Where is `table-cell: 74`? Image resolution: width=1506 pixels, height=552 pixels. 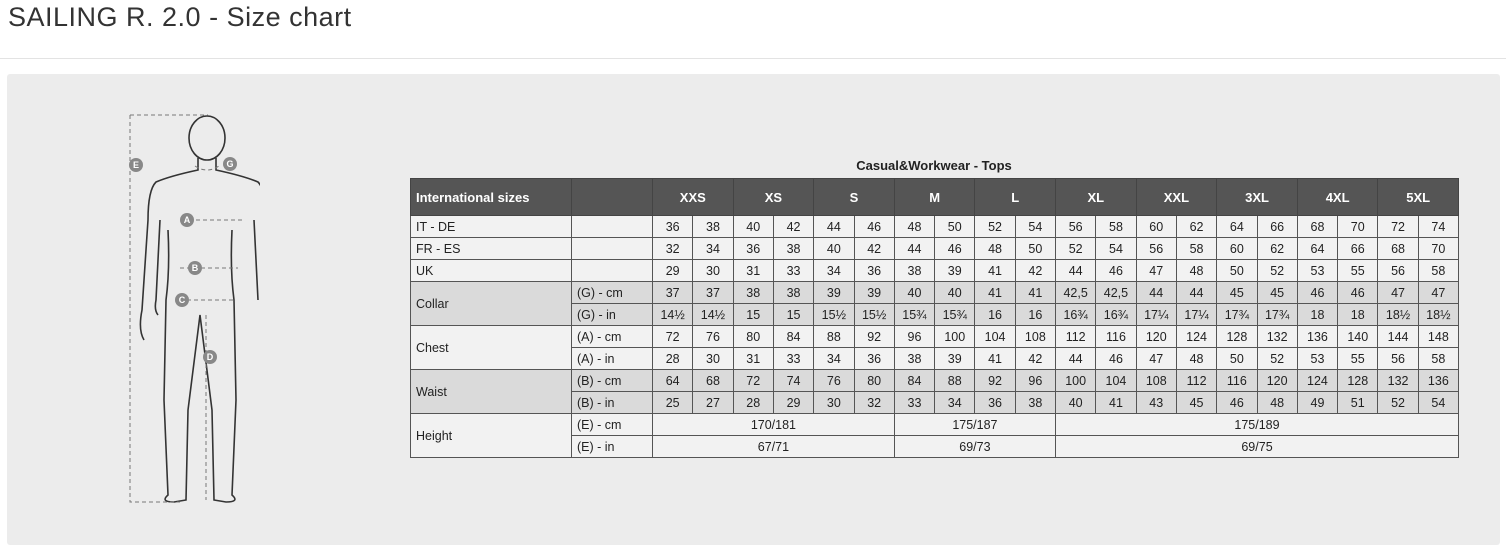
table-cell: 74 is located at coordinates (1438, 226).